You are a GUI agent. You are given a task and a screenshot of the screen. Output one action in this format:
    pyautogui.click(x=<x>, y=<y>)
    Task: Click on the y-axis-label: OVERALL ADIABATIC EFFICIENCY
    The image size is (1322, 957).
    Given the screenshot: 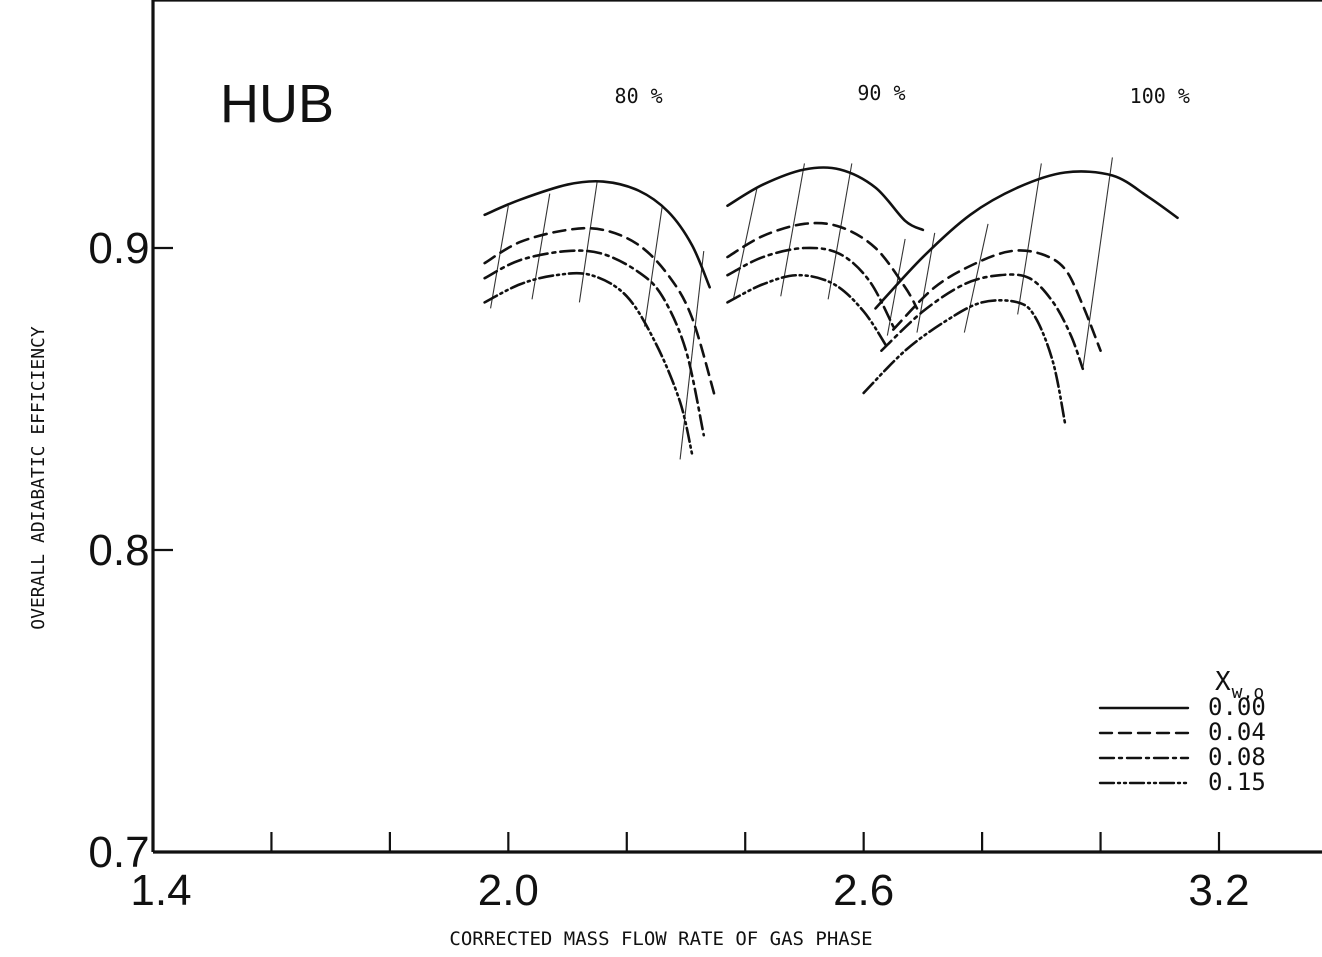 What is the action you would take?
    pyautogui.click(x=38, y=478)
    